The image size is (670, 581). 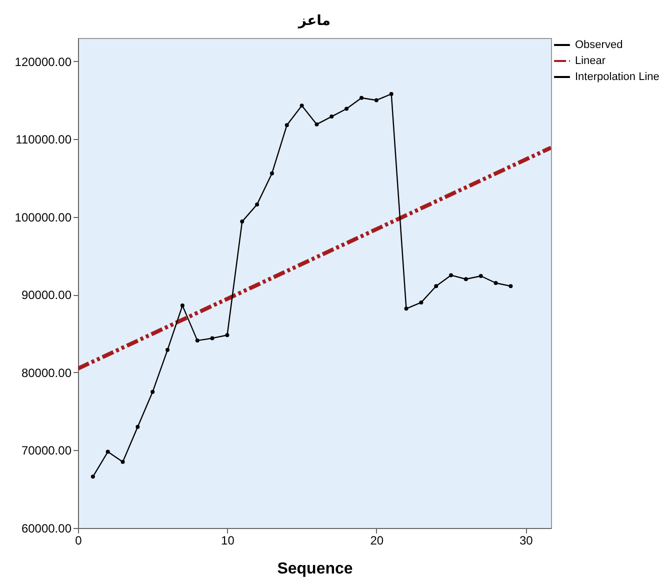 What do you see at coordinates (46, 451) in the screenshot?
I see `y-tick-label: 70000.00` at bounding box center [46, 451].